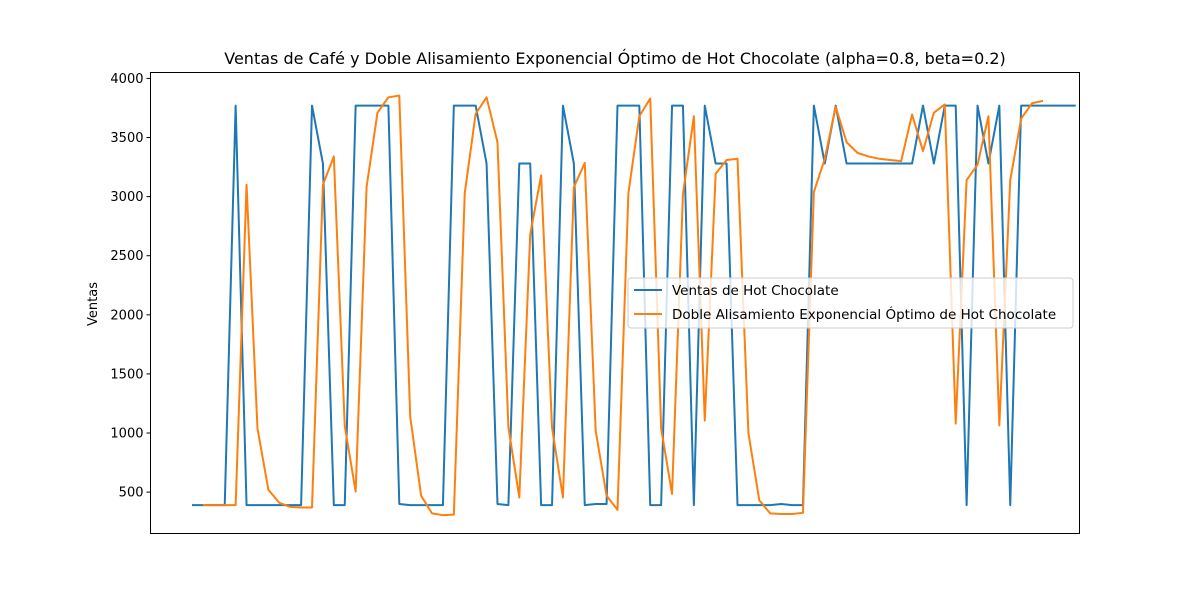  I want to click on y-tick-label: 1000, so click(126, 434).